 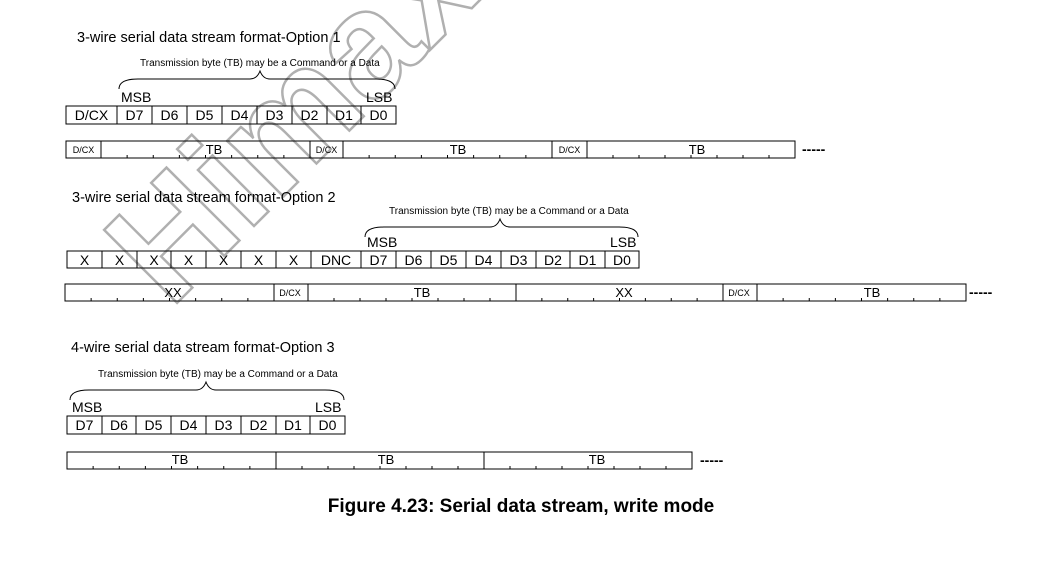 What do you see at coordinates (92, 115) in the screenshot?
I see `byte-cell-label: D/CX` at bounding box center [92, 115].